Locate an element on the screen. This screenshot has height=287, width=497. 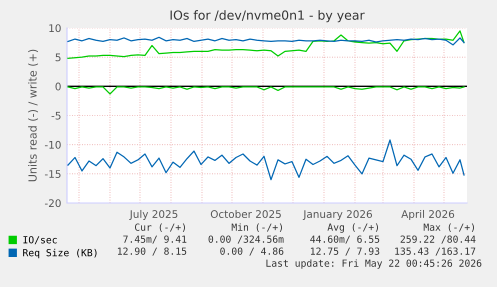
text: 44.60m/ 6.55 is located at coordinates (345, 239).